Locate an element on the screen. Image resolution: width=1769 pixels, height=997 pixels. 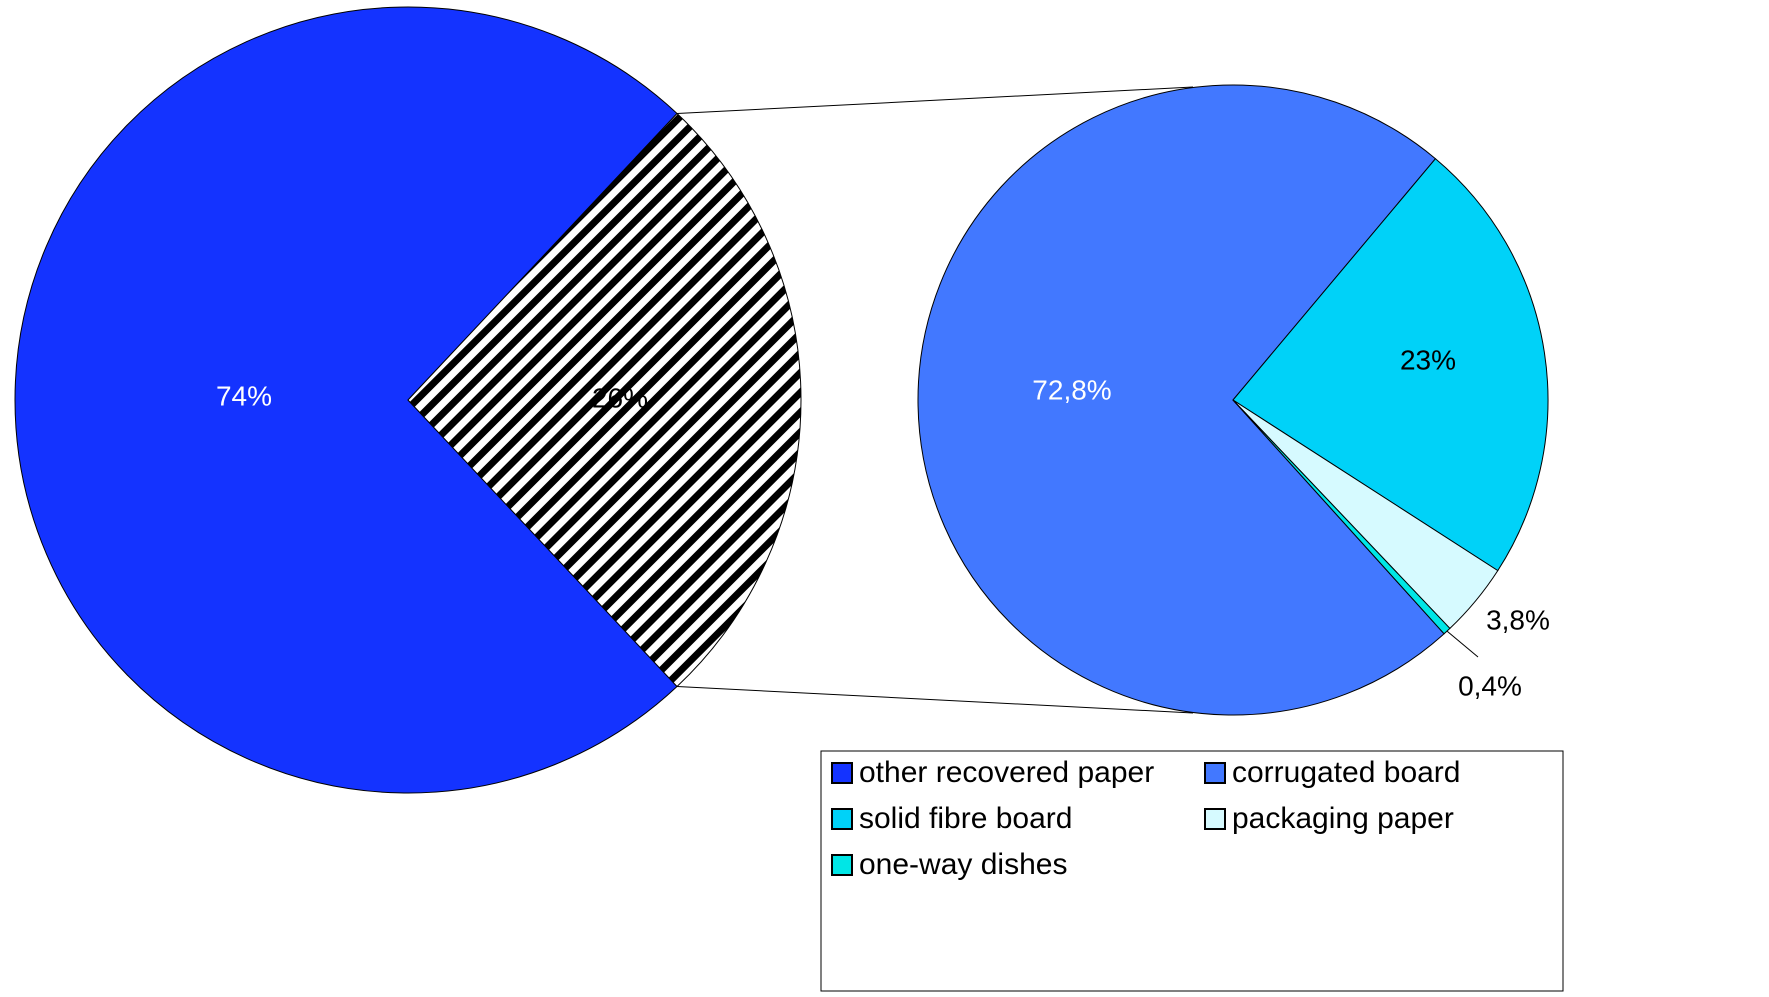
legend-label-one-way-dishes: one-way dishes is located at coordinates (963, 864).